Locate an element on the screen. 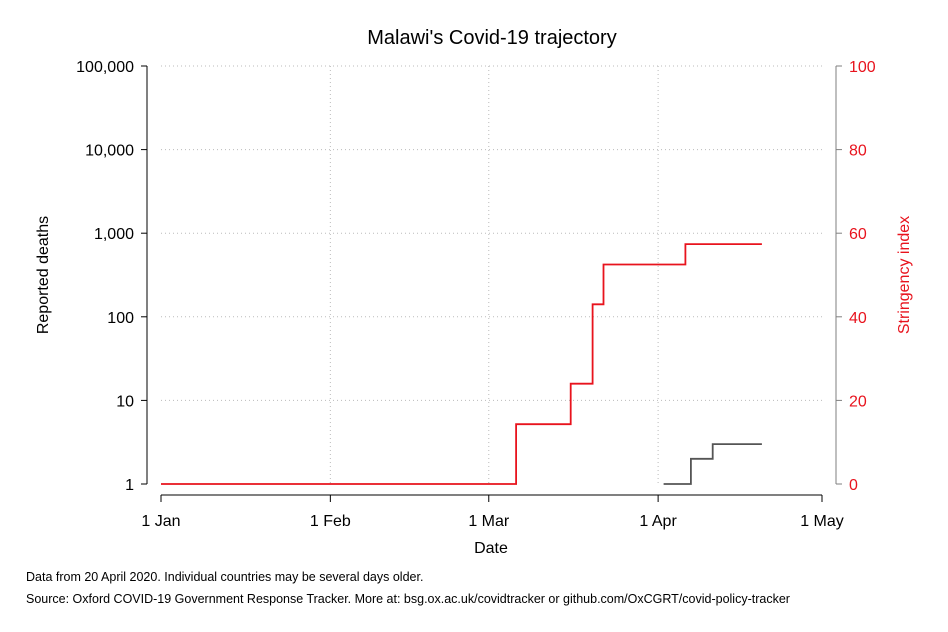 The width and height of the screenshot is (948, 632). x-tick-label: 1 Jan is located at coordinates (160, 521).